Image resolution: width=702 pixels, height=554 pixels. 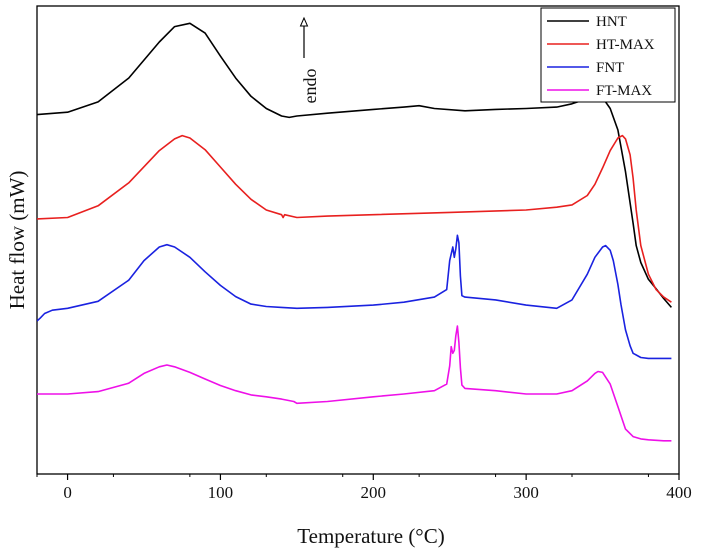 What do you see at coordinates (67, 492) in the screenshot?
I see `x-tick-label: 0` at bounding box center [67, 492].